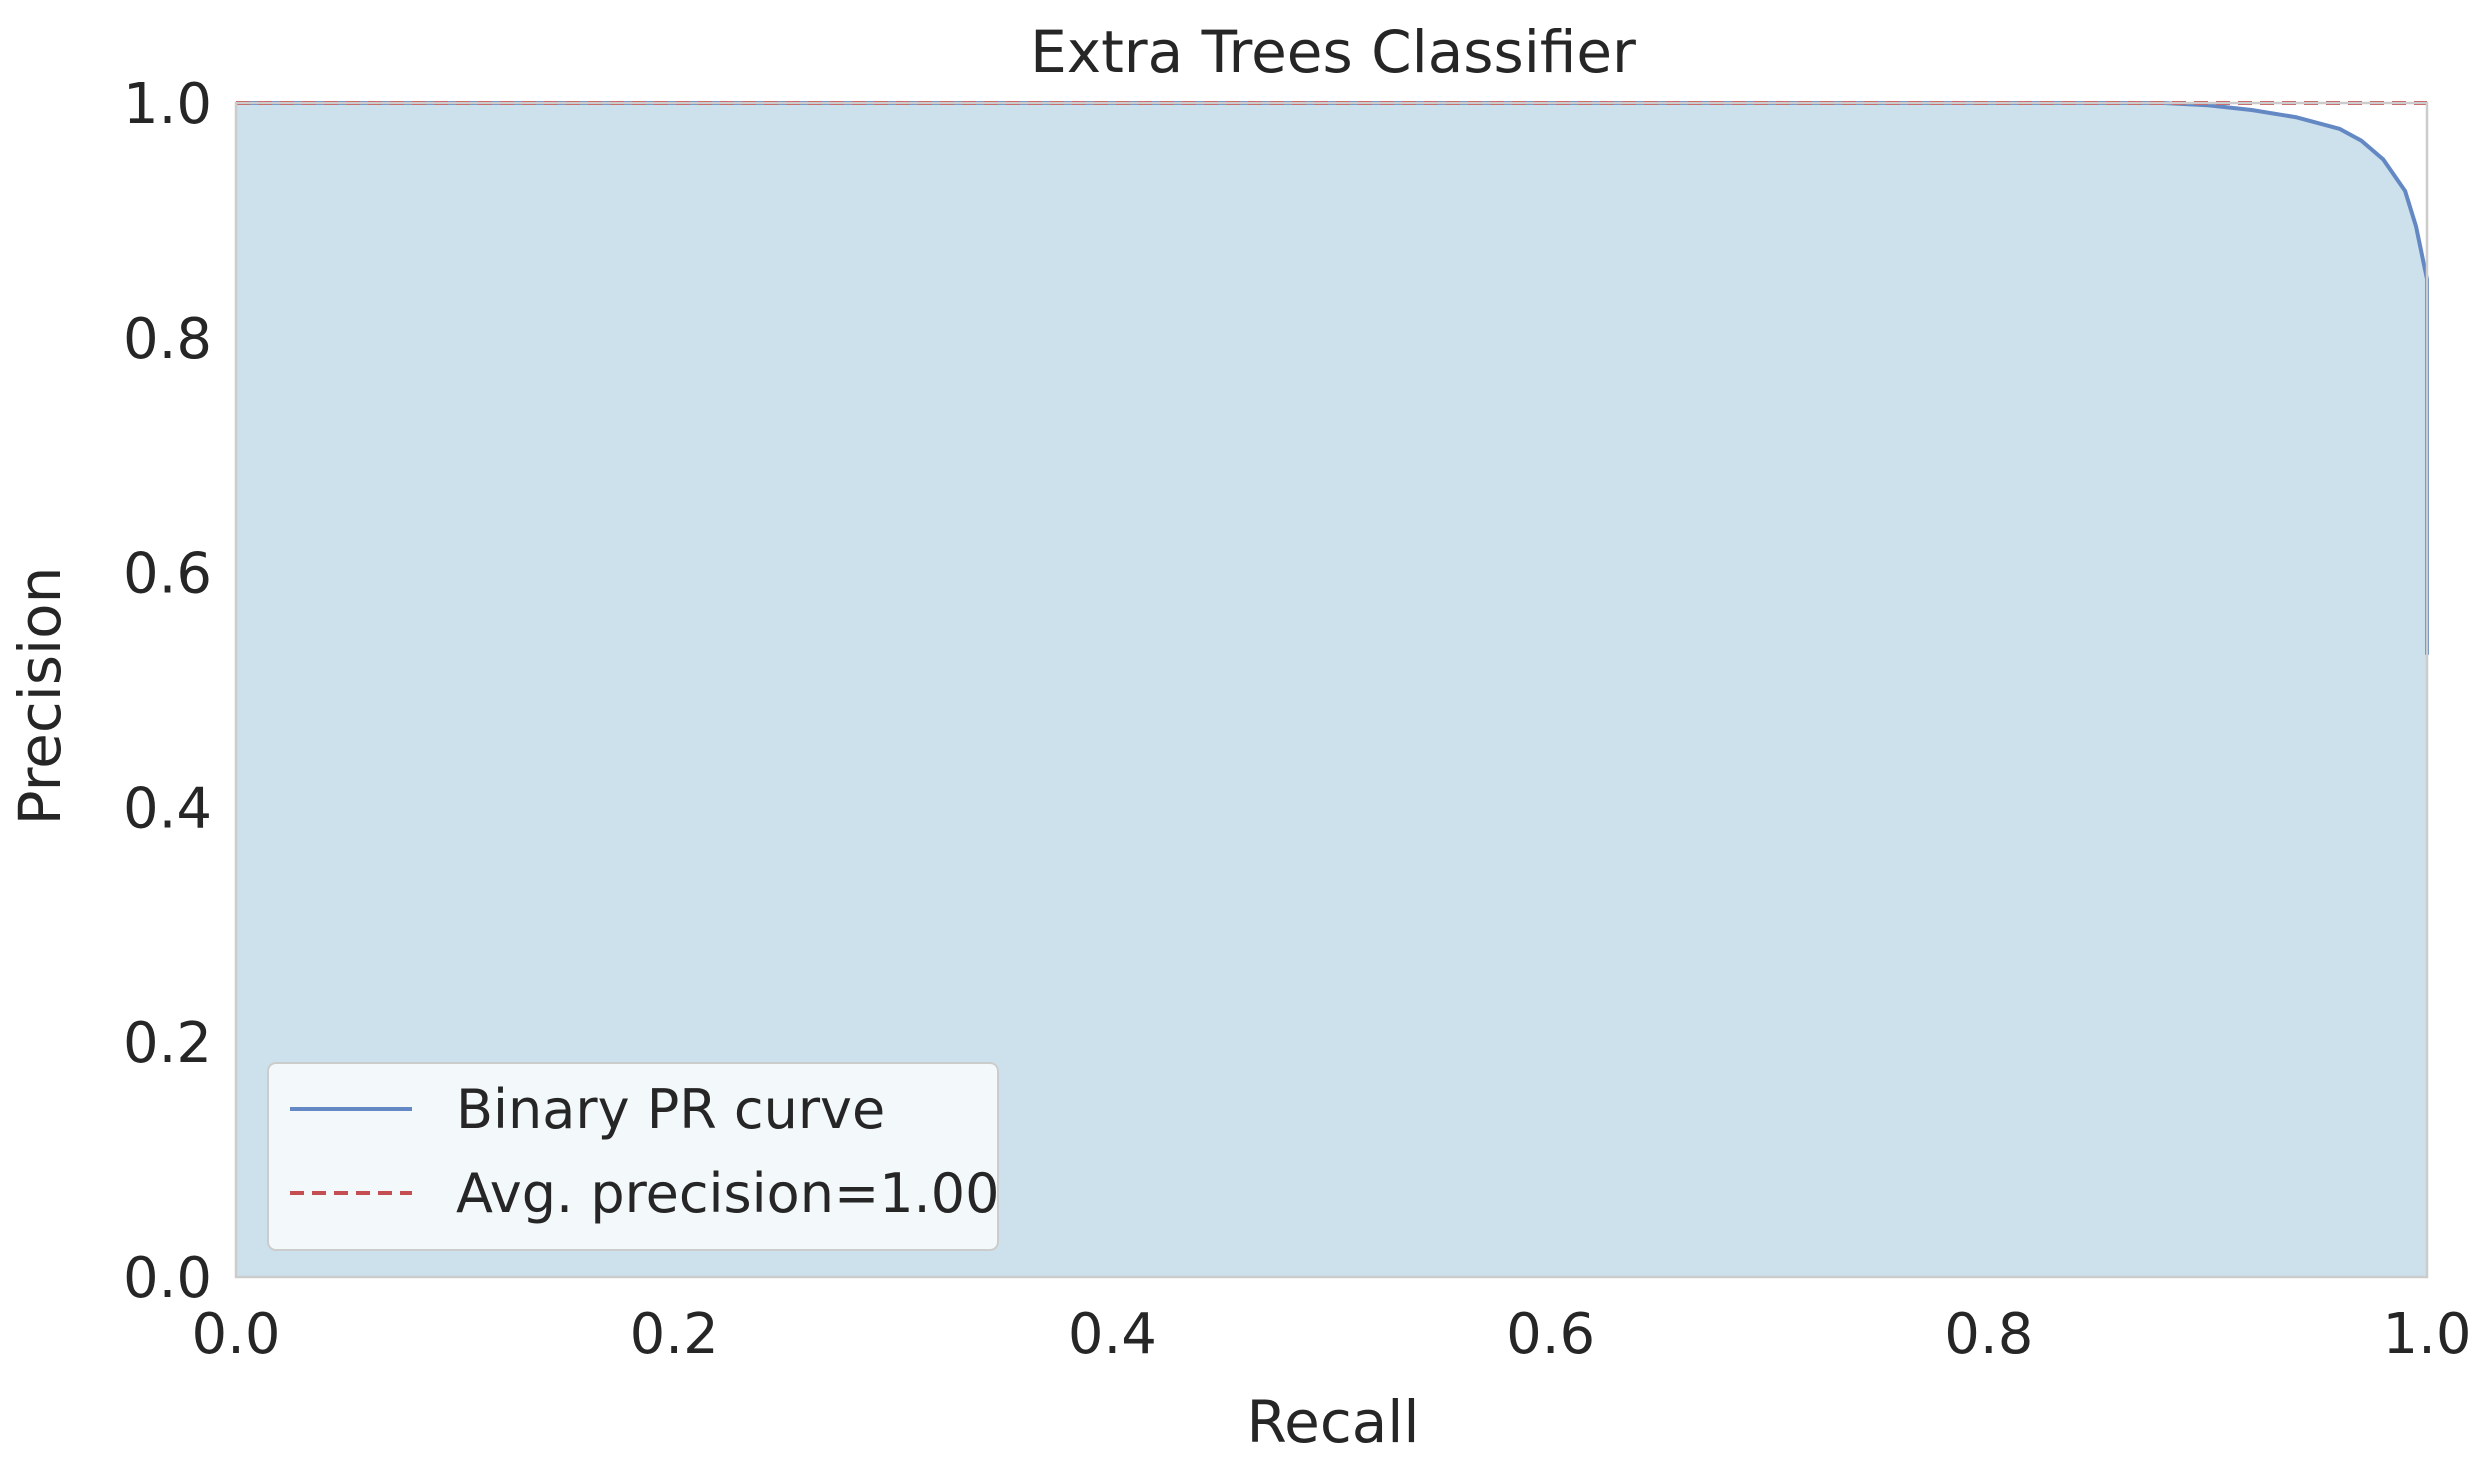 Image resolution: width=2483 pixels, height=1480 pixels. What do you see at coordinates (167, 339) in the screenshot?
I see `y-tick-label: 0.8` at bounding box center [167, 339].